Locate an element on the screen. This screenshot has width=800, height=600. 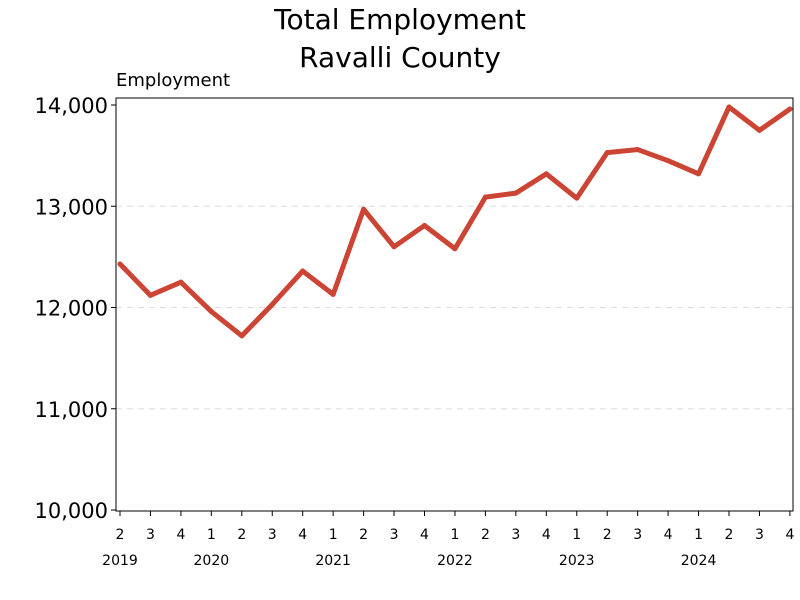
y-axis-label: Employment is located at coordinates (173, 80).